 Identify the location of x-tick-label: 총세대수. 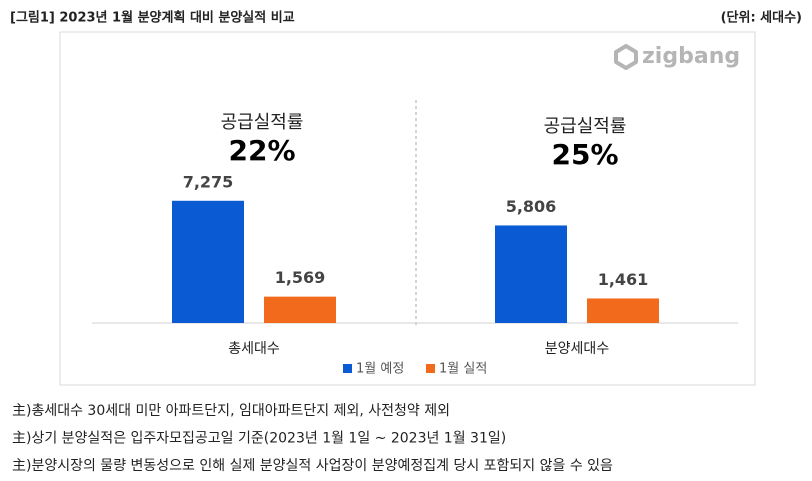
(254, 349).